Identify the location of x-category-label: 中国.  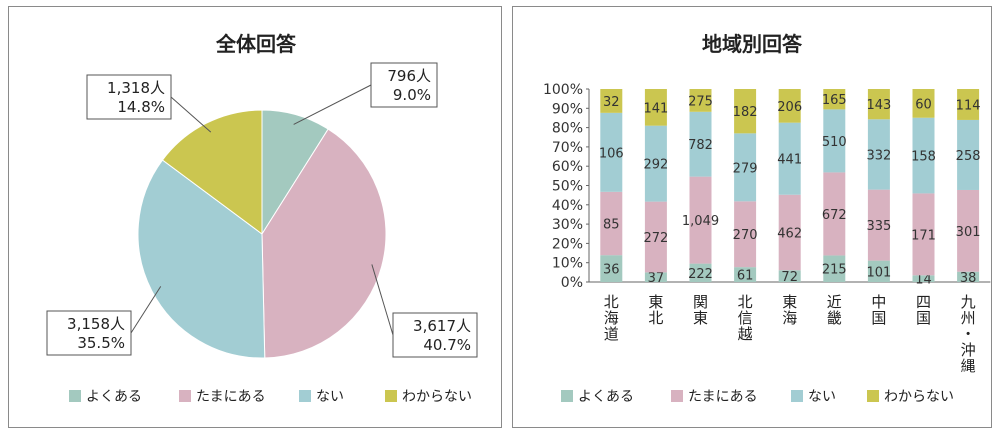
(878, 310).